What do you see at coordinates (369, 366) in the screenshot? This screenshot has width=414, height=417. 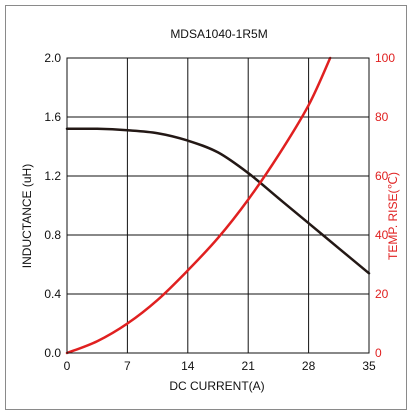 I see `x-tick-label: 35` at bounding box center [369, 366].